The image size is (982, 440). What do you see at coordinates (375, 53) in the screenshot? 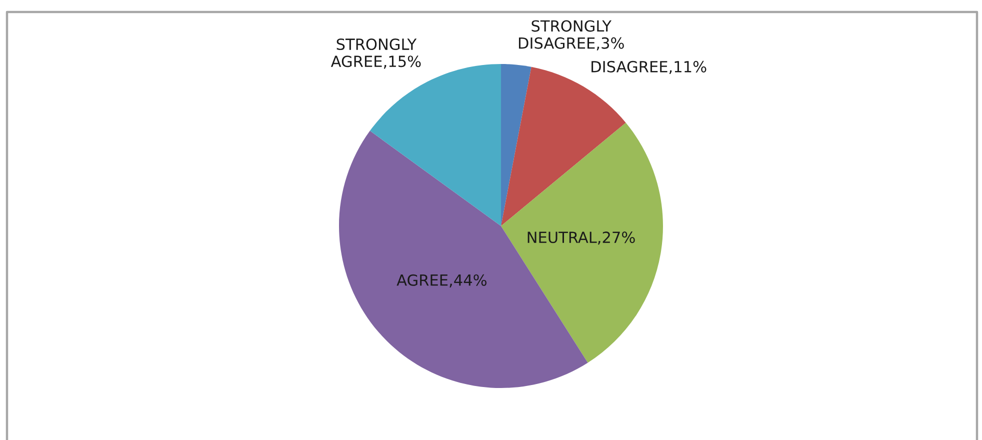
I see `slice-label: STRONGLY AGREE,15%` at bounding box center [375, 53].